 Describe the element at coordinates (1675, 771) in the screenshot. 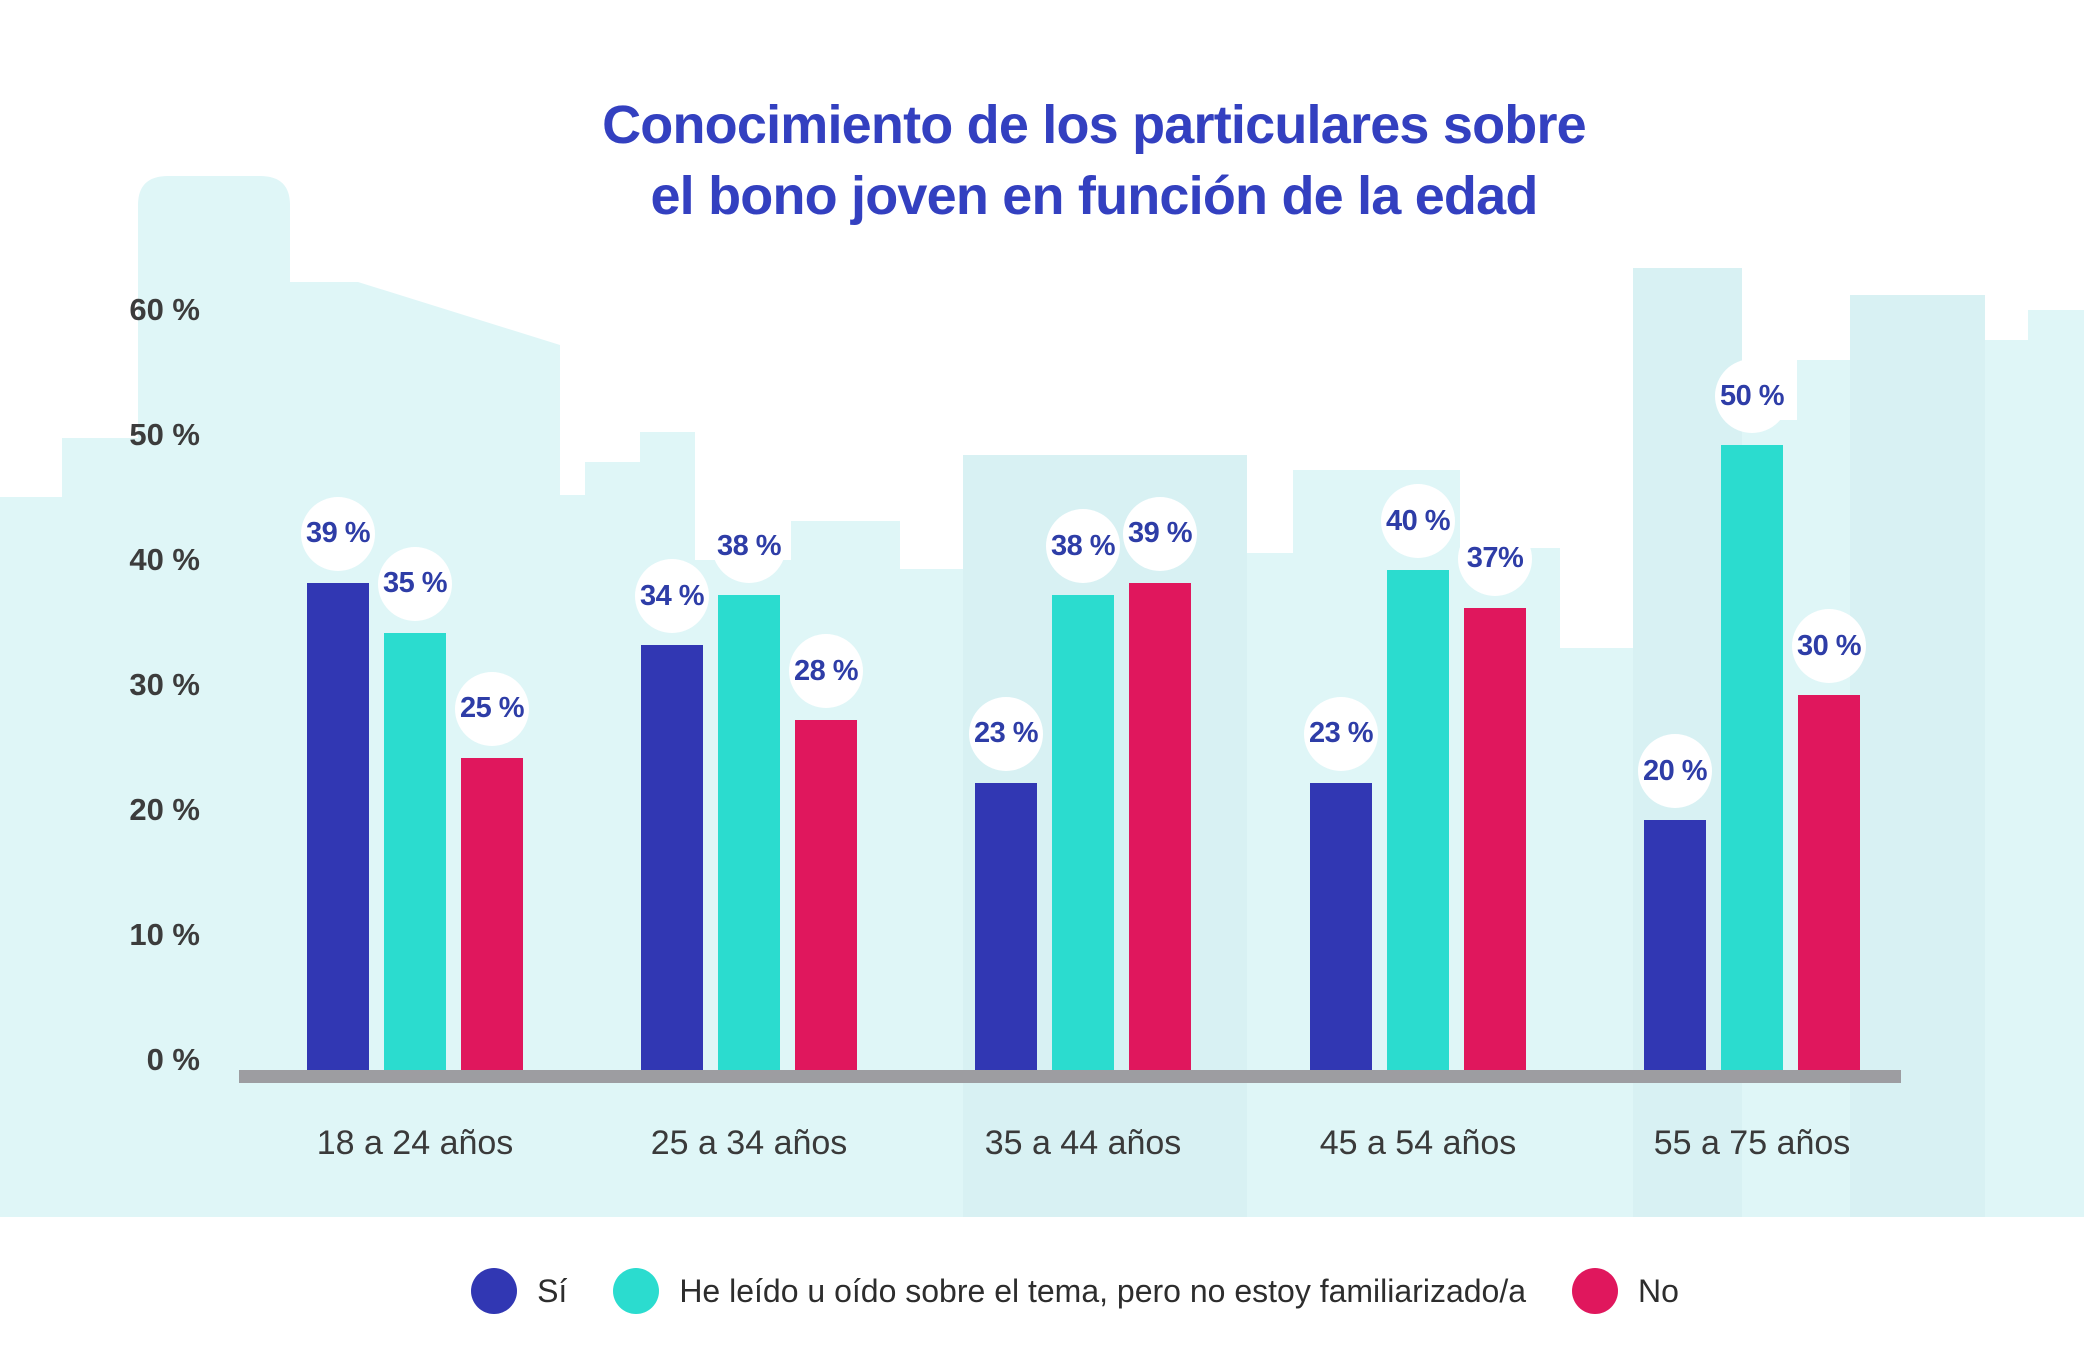

I see `value-badge: 20 %` at that location.